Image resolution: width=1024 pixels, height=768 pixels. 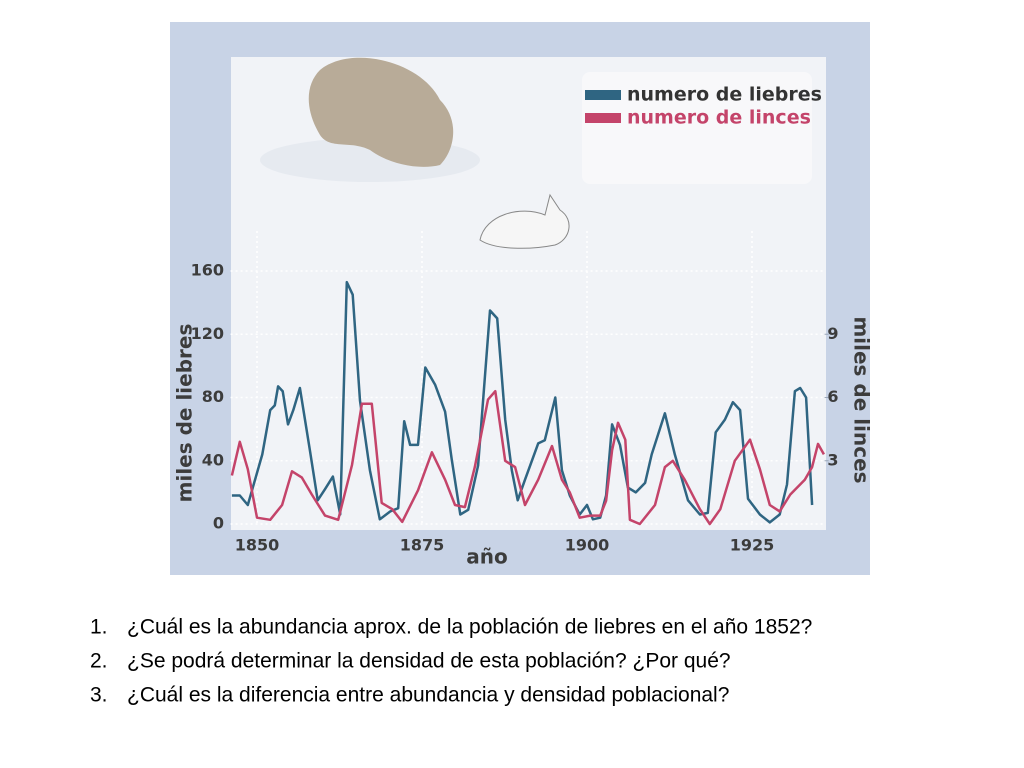 What do you see at coordinates (99, 627) in the screenshot?
I see `question-number: 1.` at bounding box center [99, 627].